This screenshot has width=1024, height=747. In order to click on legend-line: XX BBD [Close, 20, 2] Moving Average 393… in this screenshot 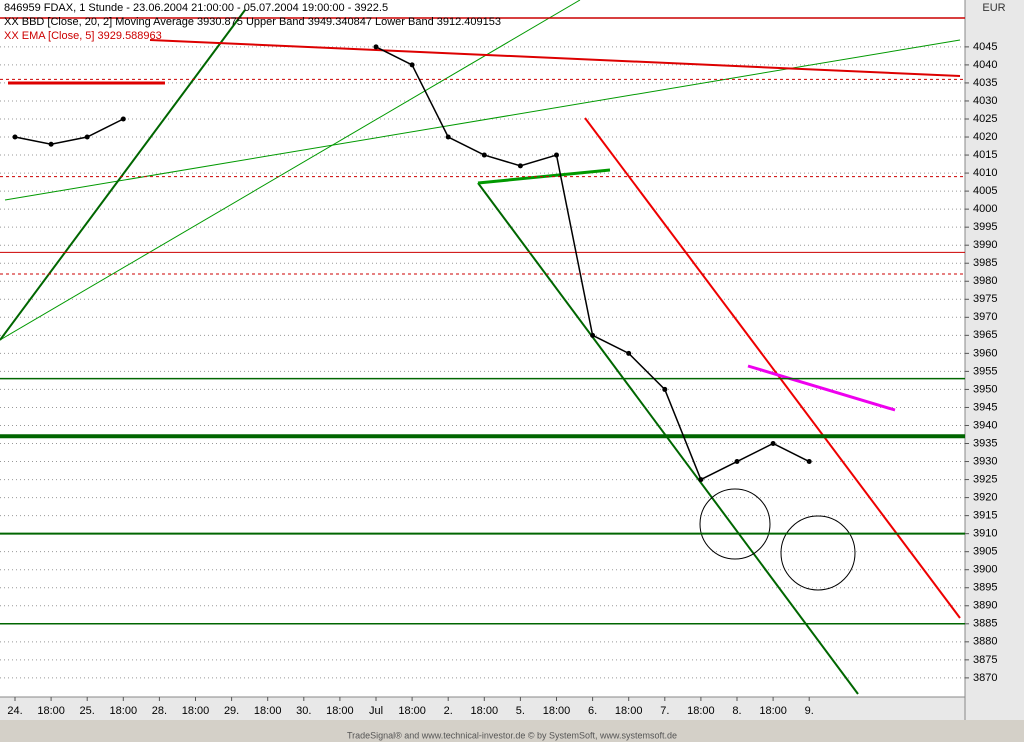, I will do `click(252, 22)`.